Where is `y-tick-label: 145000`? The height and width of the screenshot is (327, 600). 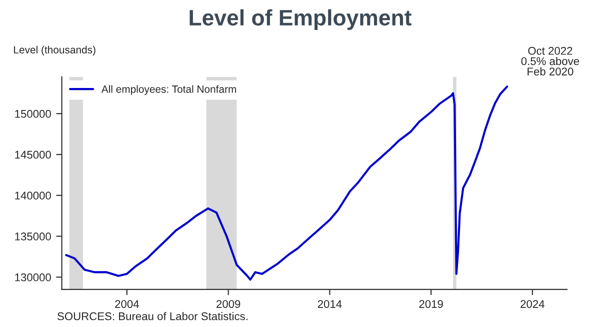
y-tick-label: 145000 is located at coordinates (33, 154).